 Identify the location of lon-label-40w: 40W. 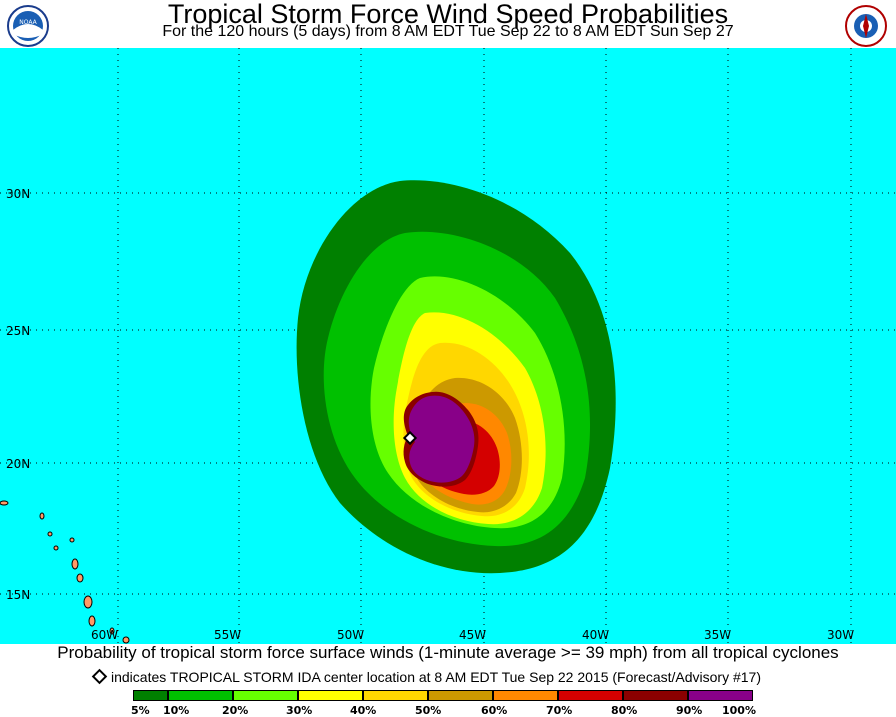
(596, 635).